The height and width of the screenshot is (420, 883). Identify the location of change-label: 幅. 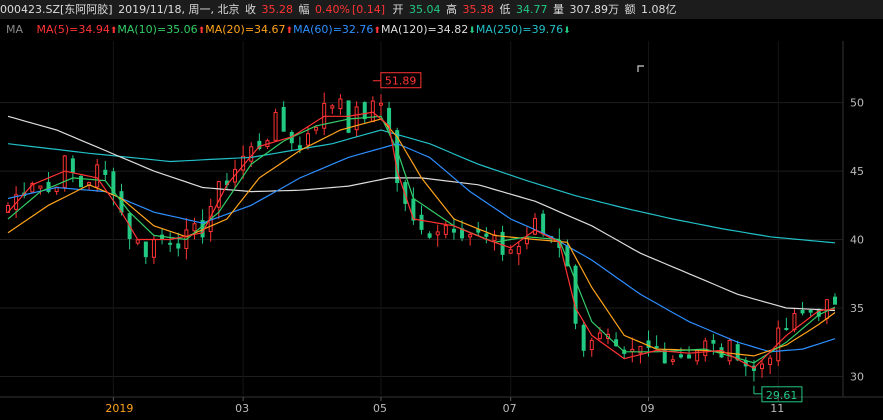
(304, 9).